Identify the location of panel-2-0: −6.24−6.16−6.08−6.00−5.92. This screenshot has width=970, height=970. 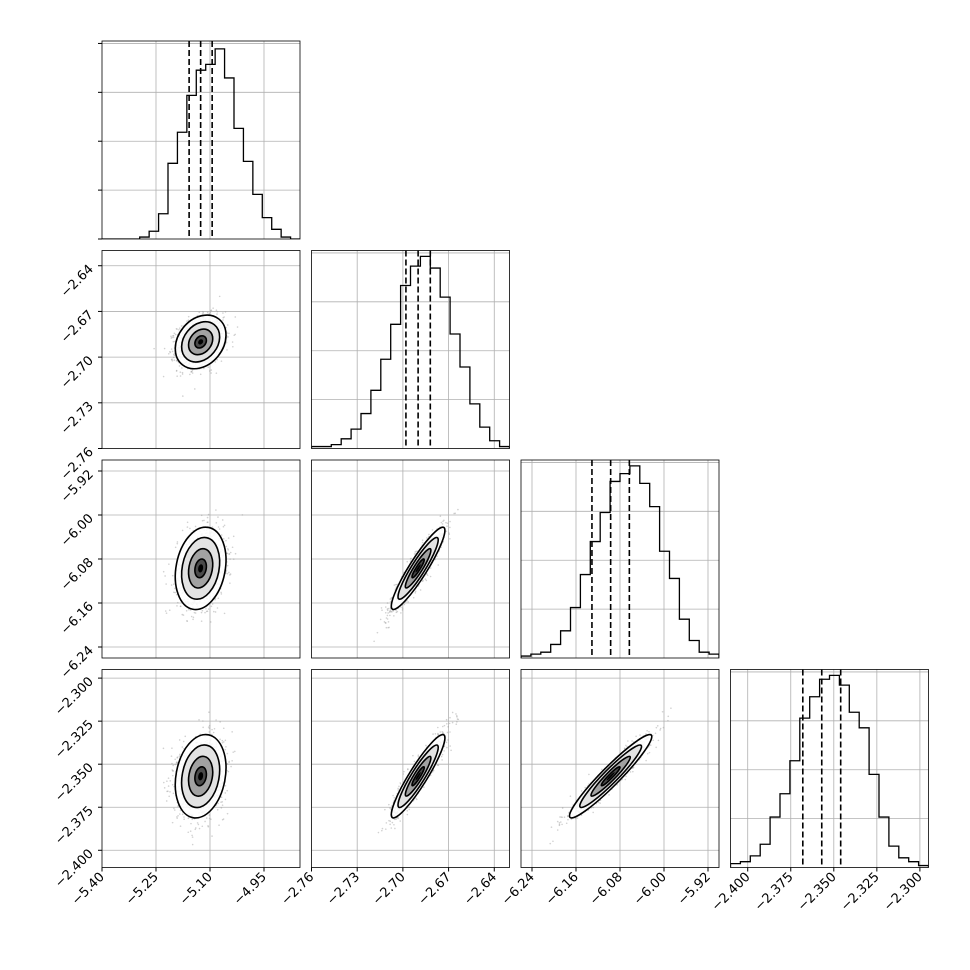
(179, 570).